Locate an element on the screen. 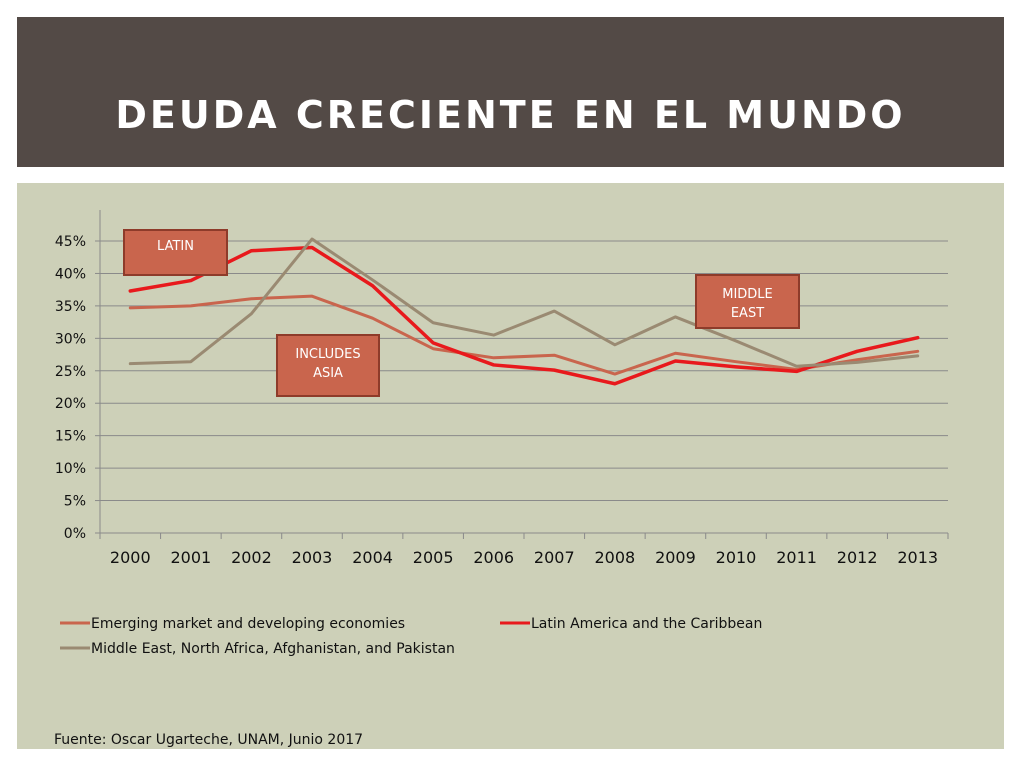  legend-label: Latin America and the Caribbean is located at coordinates (646, 624).